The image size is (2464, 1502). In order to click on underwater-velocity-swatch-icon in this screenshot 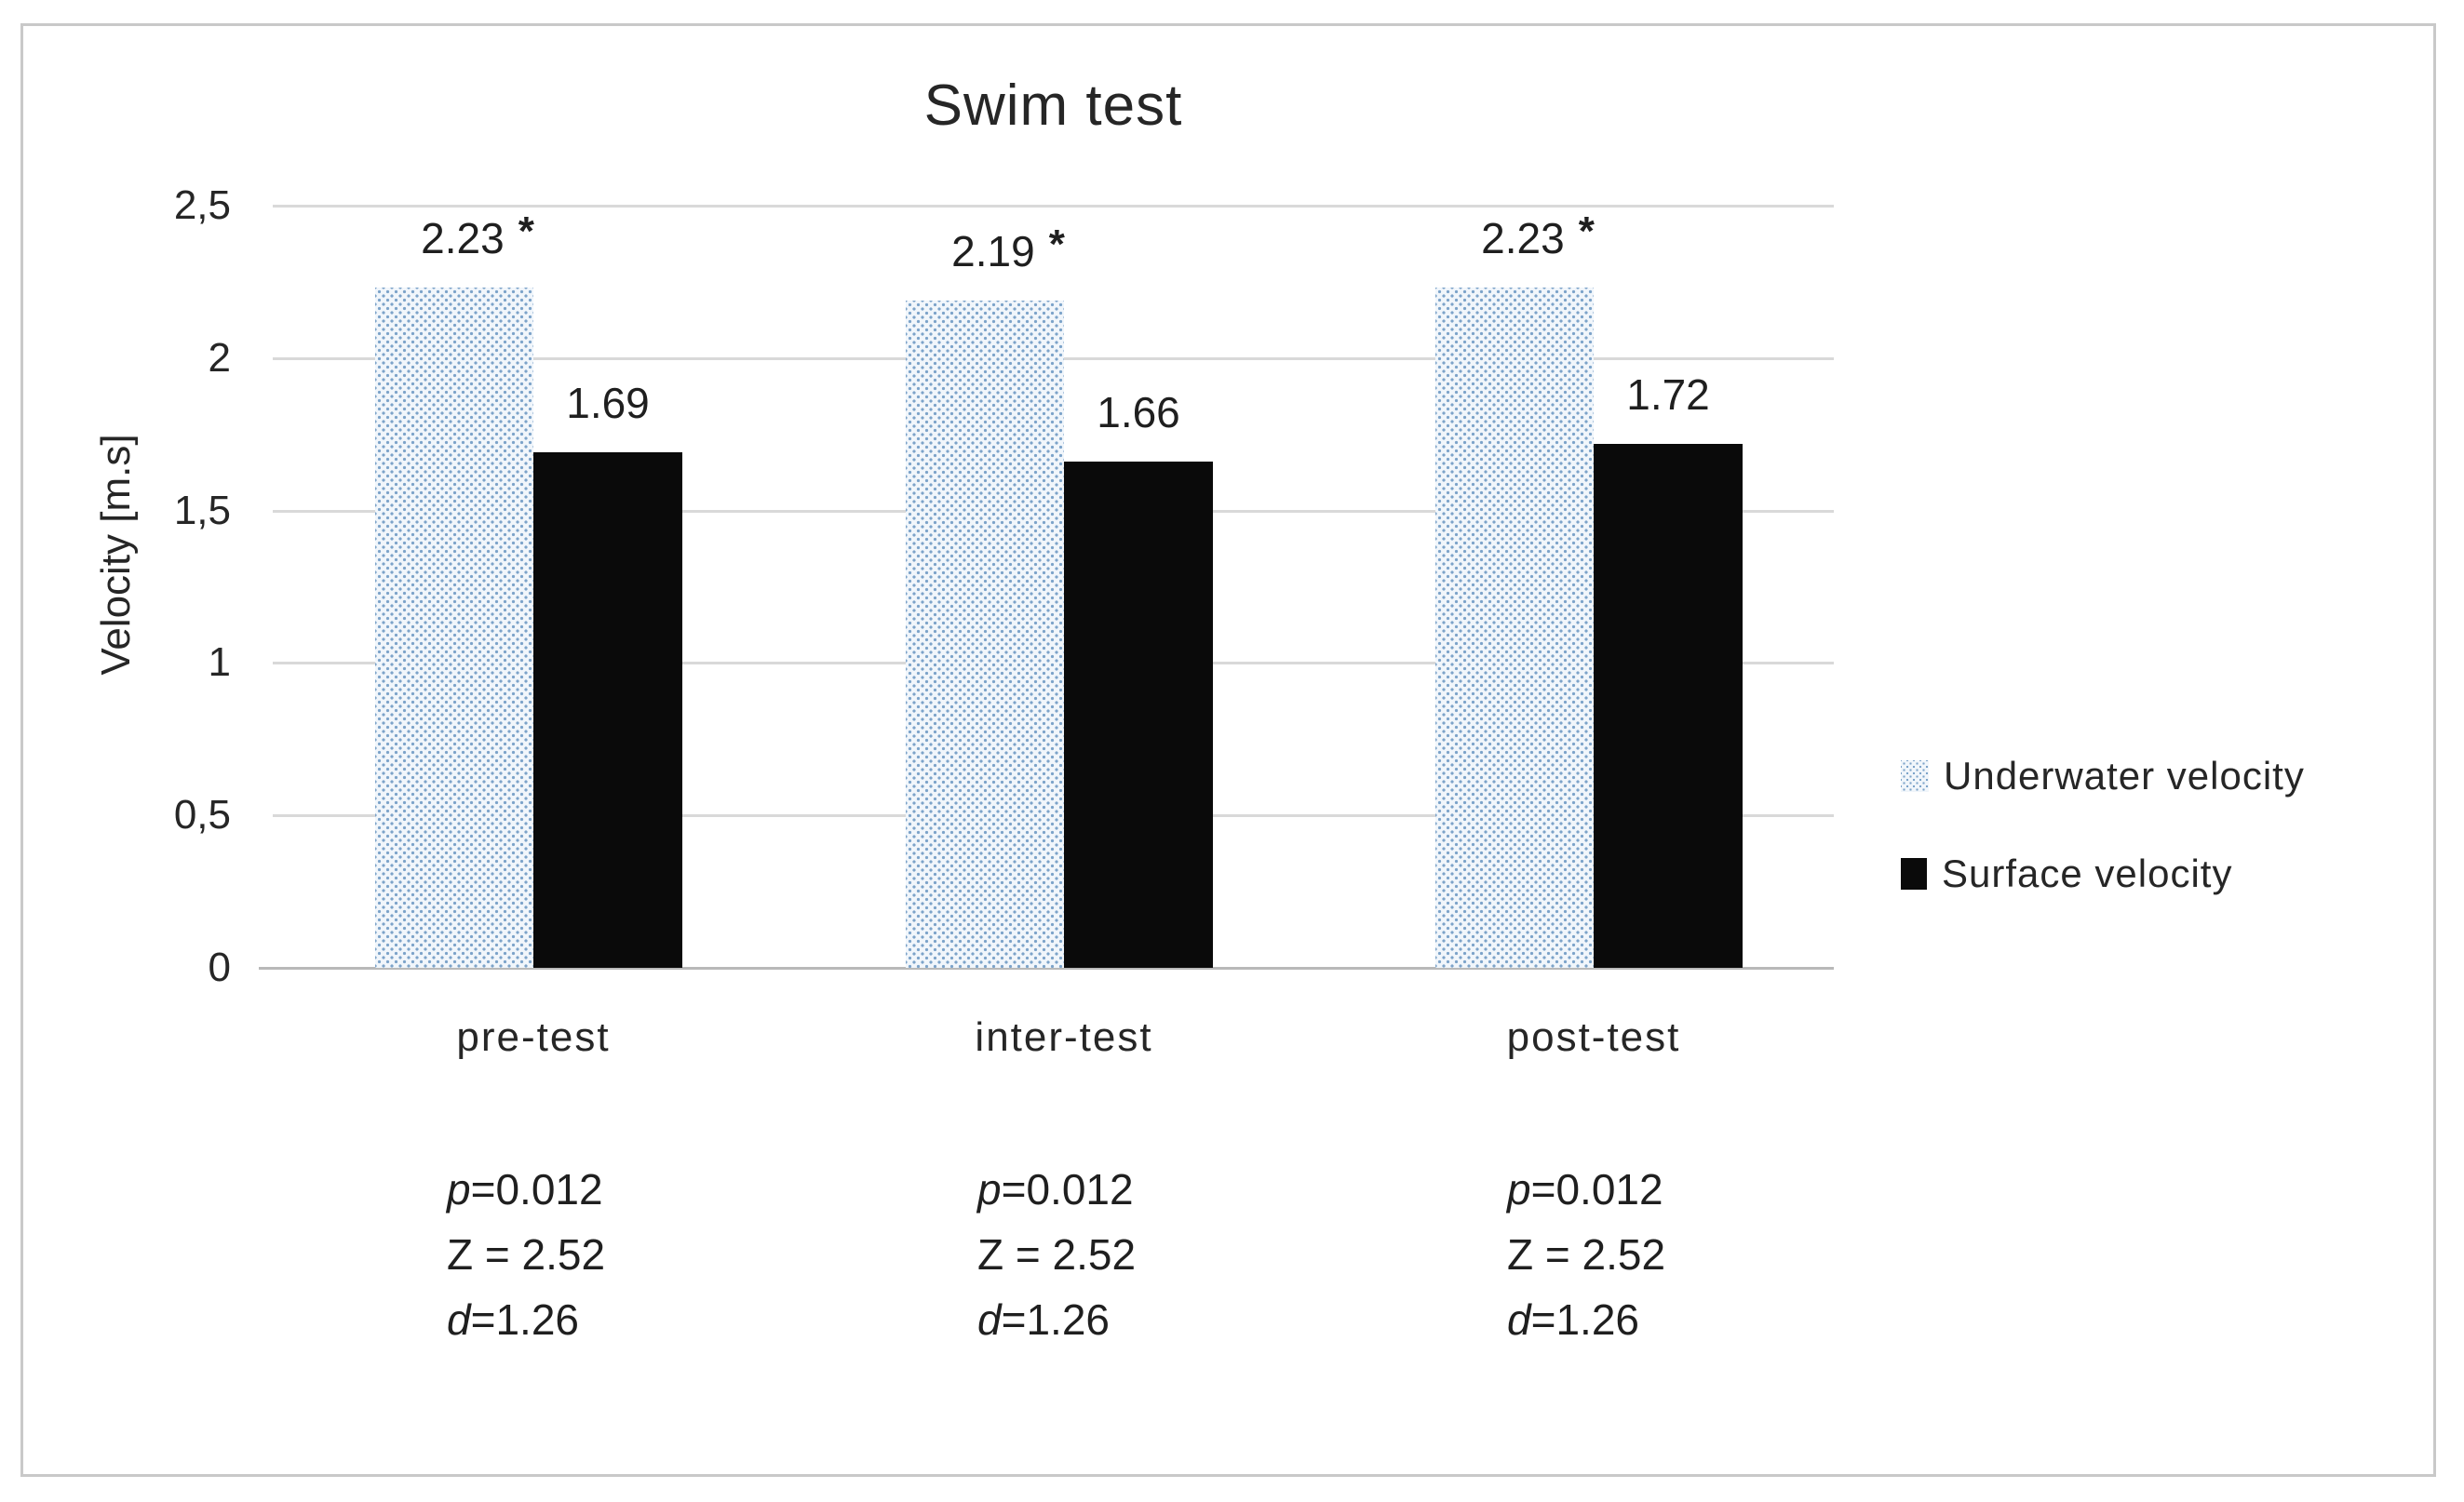, I will do `click(1915, 776)`.